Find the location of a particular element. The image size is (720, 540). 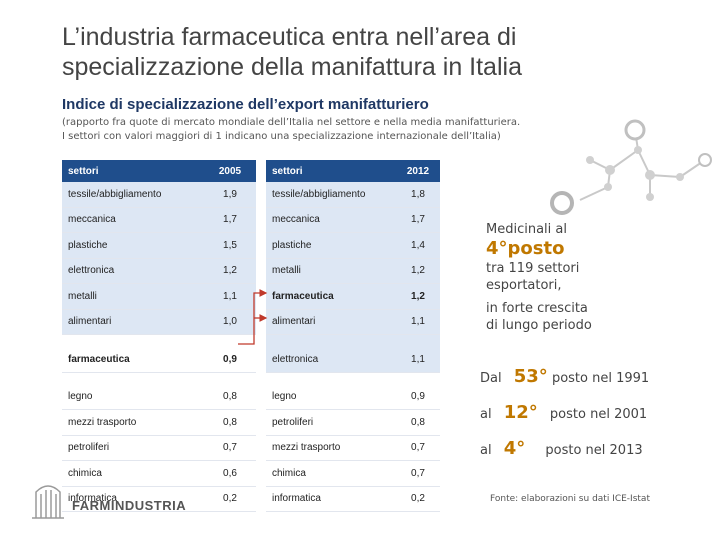

table-row: alimentari 1,0 is located at coordinates (159, 322).